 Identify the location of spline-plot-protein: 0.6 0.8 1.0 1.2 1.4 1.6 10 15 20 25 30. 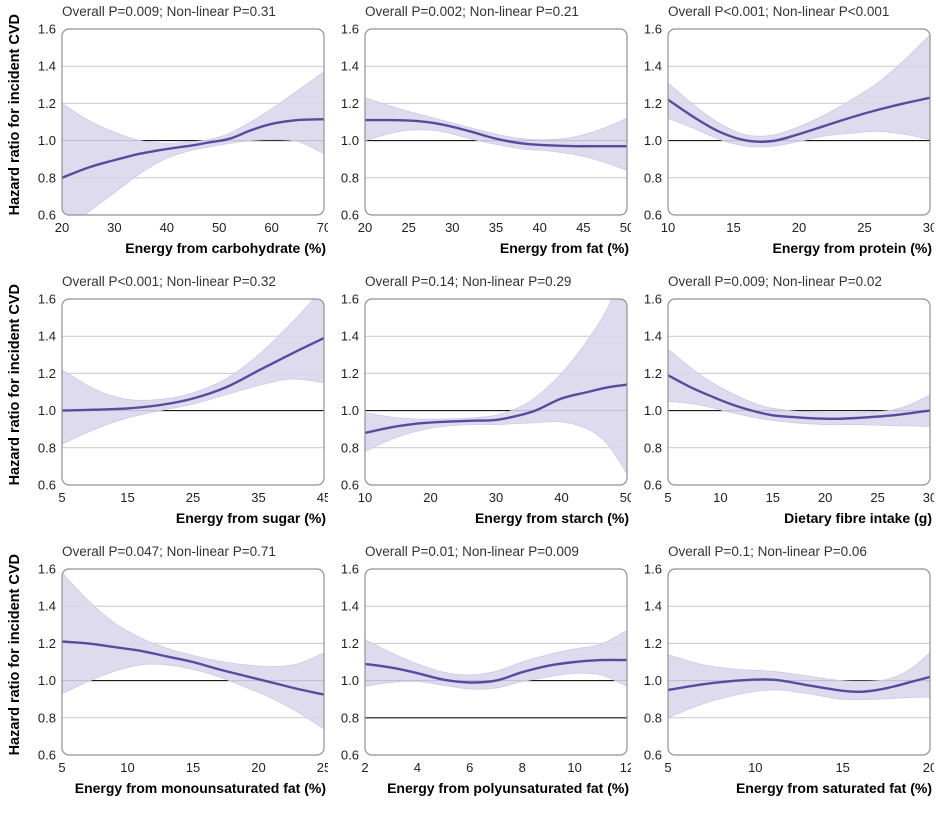
(789, 129).